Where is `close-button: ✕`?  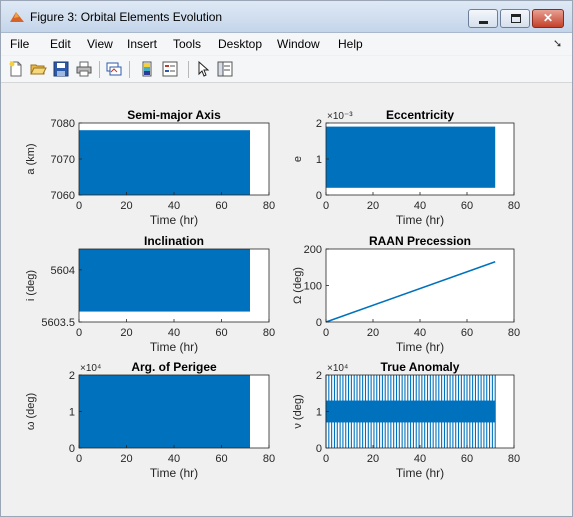 close-button: ✕ is located at coordinates (548, 18).